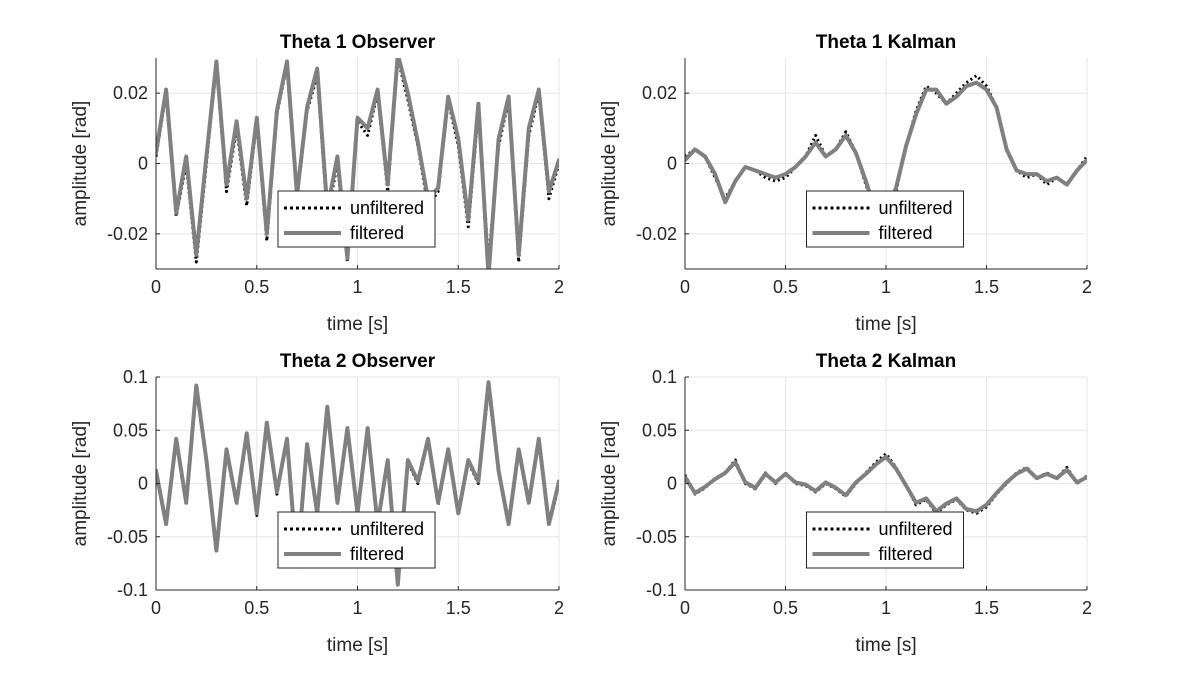  What do you see at coordinates (886, 361) in the screenshot?
I see `chart-title: Theta 2 Kalman` at bounding box center [886, 361].